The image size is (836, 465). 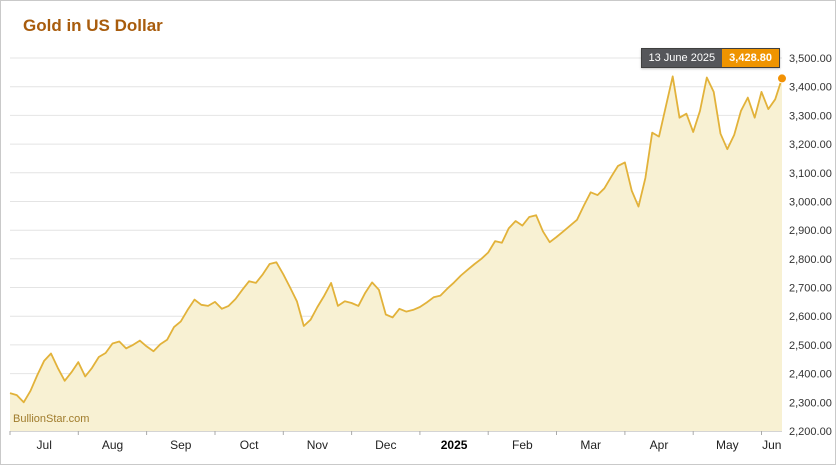 What do you see at coordinates (51, 419) in the screenshot?
I see `watermark-bullionstar: BullionStar.com` at bounding box center [51, 419].